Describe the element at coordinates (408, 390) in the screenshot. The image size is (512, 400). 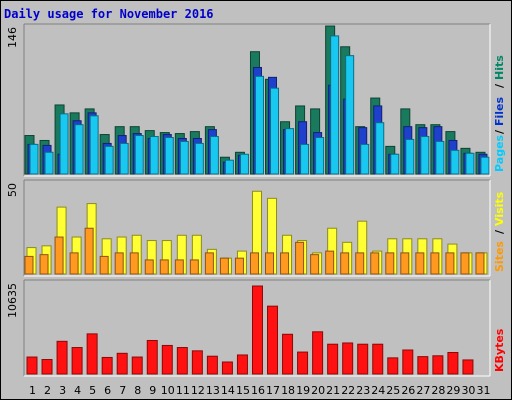
I see `x-tick-label-26: 26` at that location.